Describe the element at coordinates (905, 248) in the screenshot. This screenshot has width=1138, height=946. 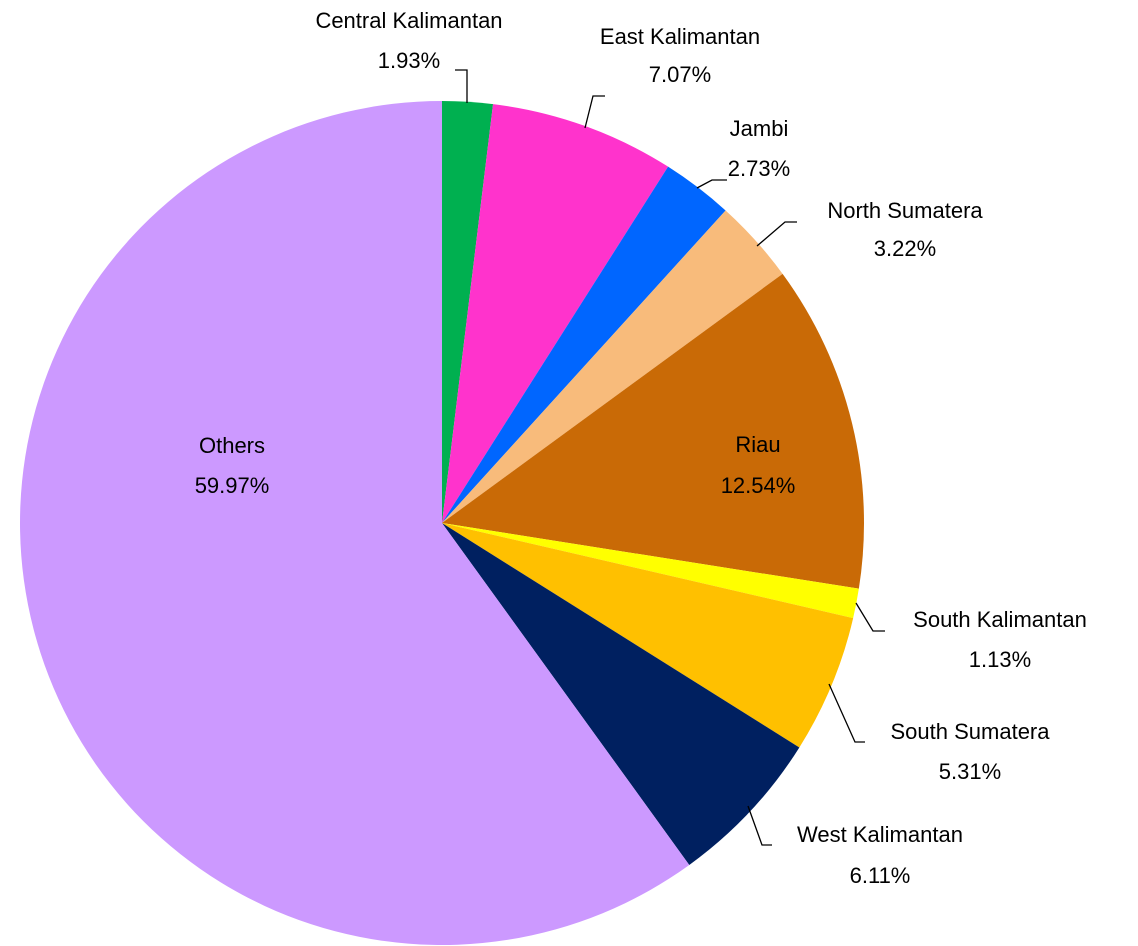
I see `data-label-value: 3.22%` at that location.